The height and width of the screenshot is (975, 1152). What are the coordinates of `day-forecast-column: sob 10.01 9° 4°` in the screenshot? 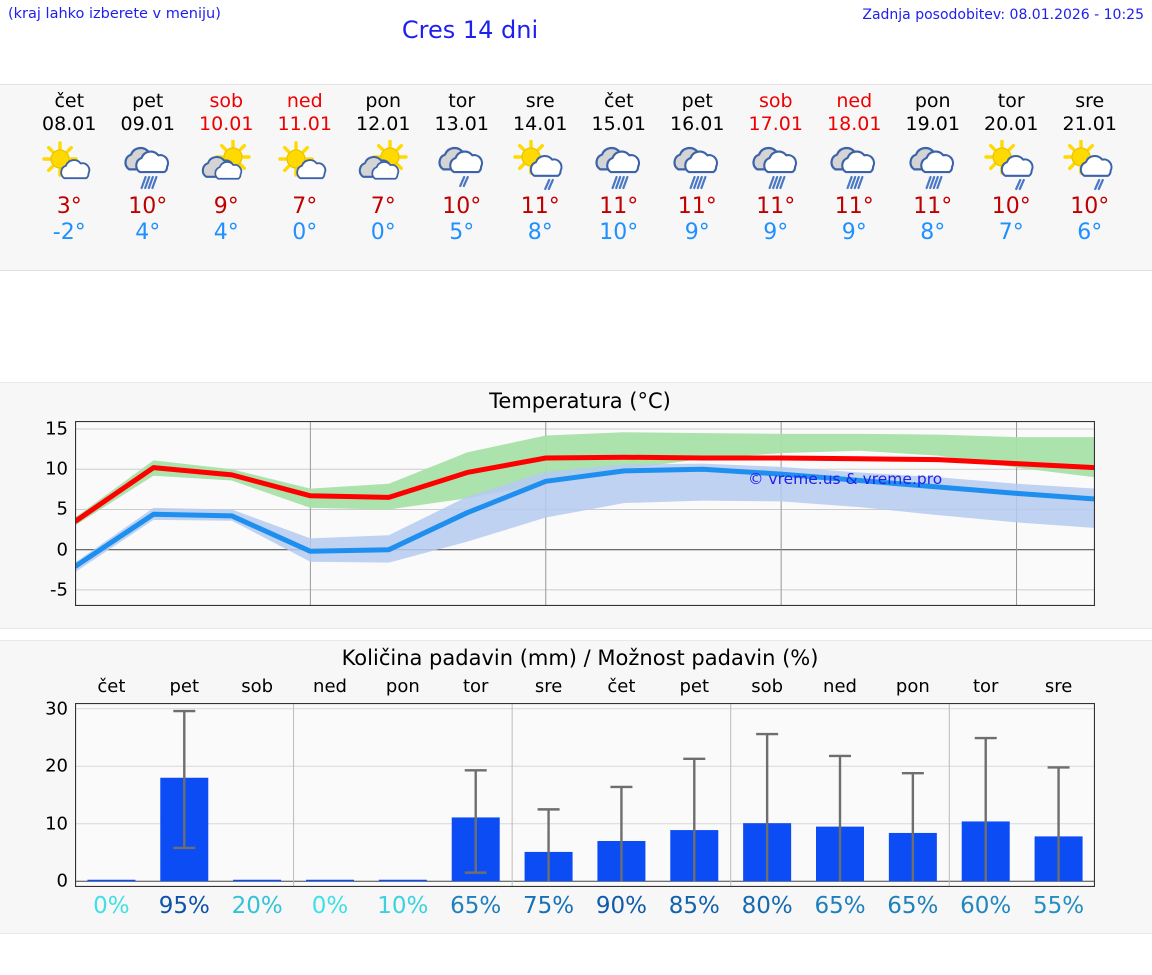 It's located at (226, 177).